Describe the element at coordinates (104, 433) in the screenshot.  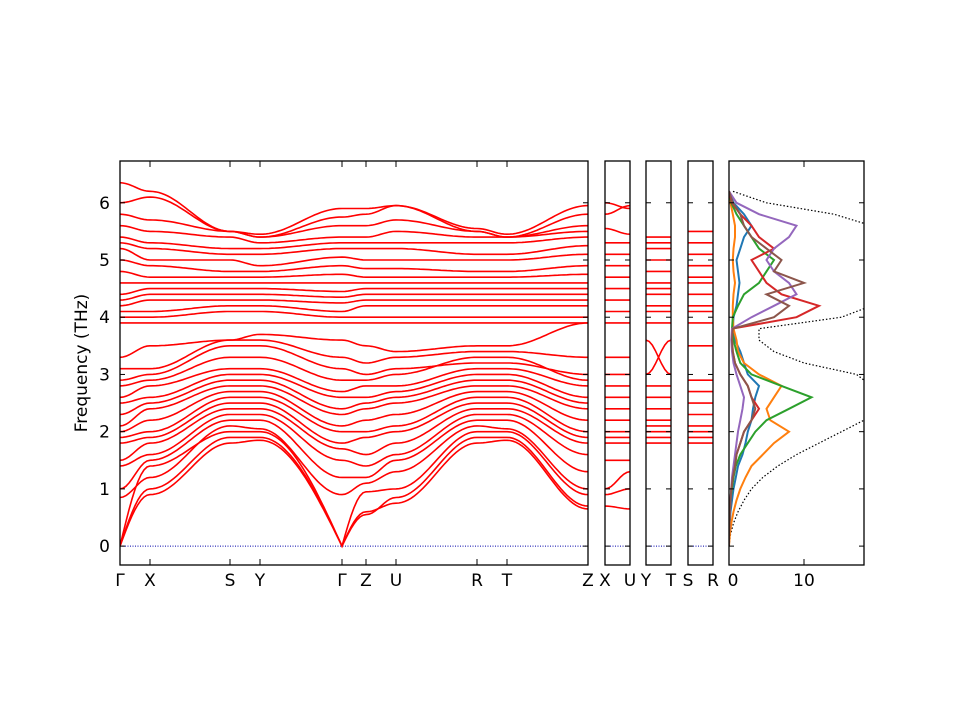
I see `y-tick-label: 2` at that location.